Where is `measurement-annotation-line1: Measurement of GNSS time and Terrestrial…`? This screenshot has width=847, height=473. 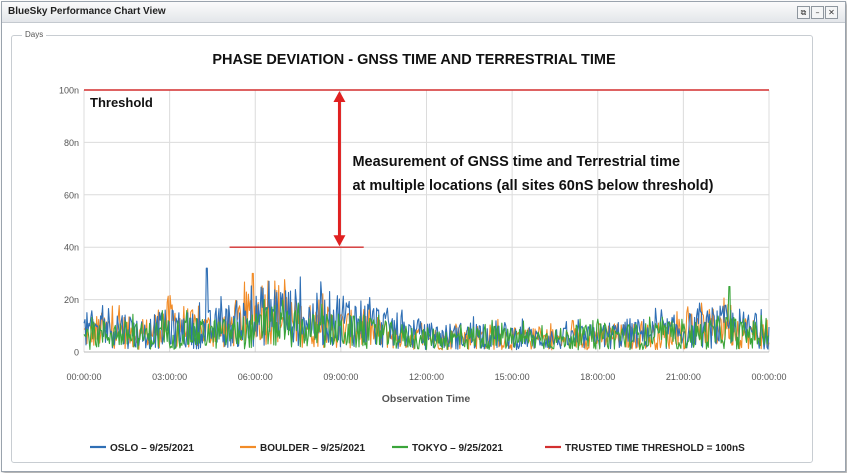 measurement-annotation-line1: Measurement of GNSS time and Terrestrial… is located at coordinates (516, 162).